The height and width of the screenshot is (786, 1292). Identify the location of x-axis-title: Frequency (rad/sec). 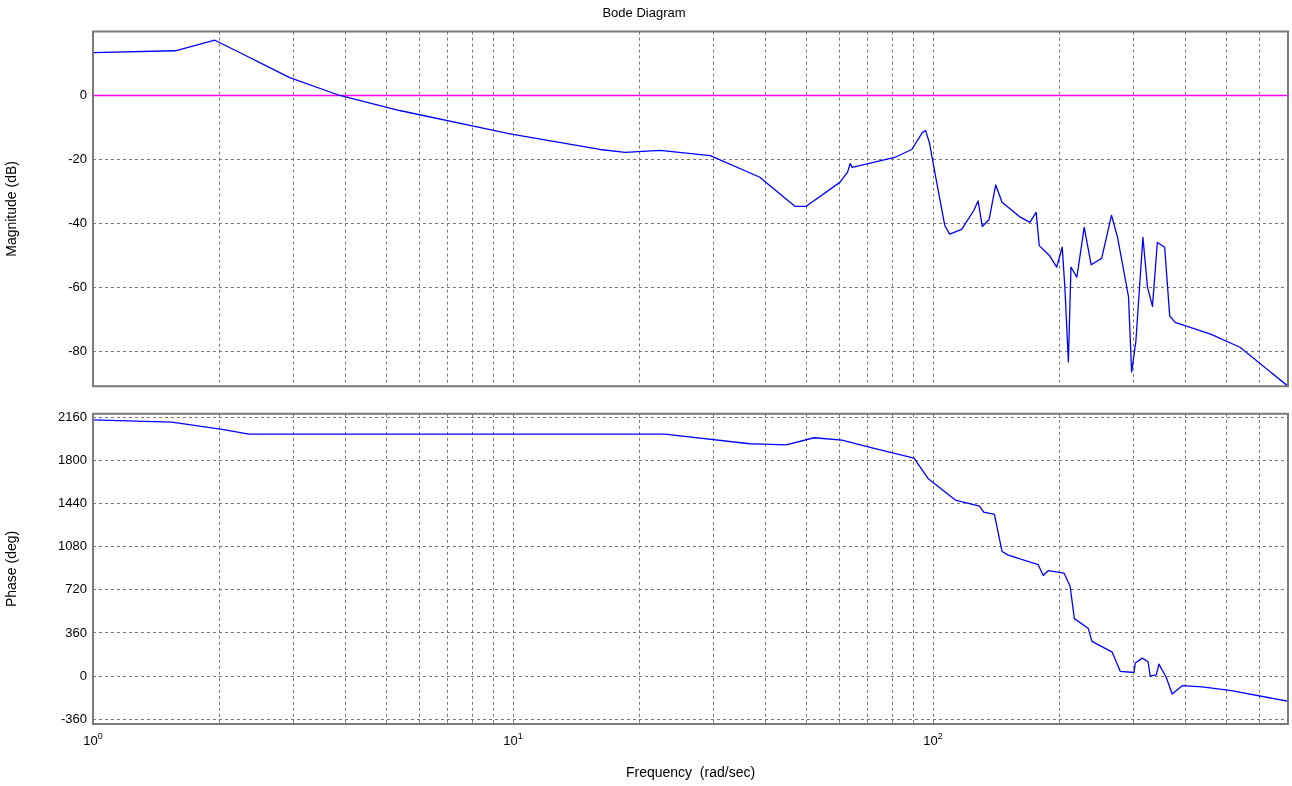
(690, 772).